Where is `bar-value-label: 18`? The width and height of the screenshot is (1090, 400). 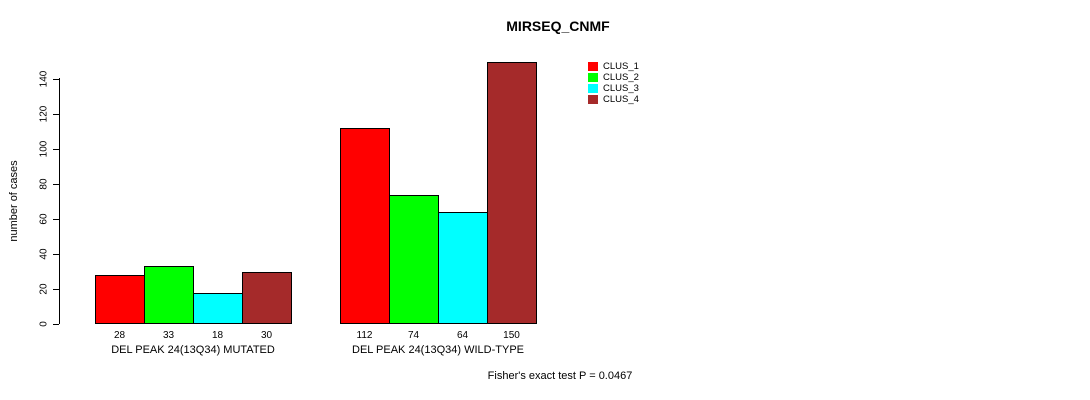
bar-value-label: 18 is located at coordinates (217, 335).